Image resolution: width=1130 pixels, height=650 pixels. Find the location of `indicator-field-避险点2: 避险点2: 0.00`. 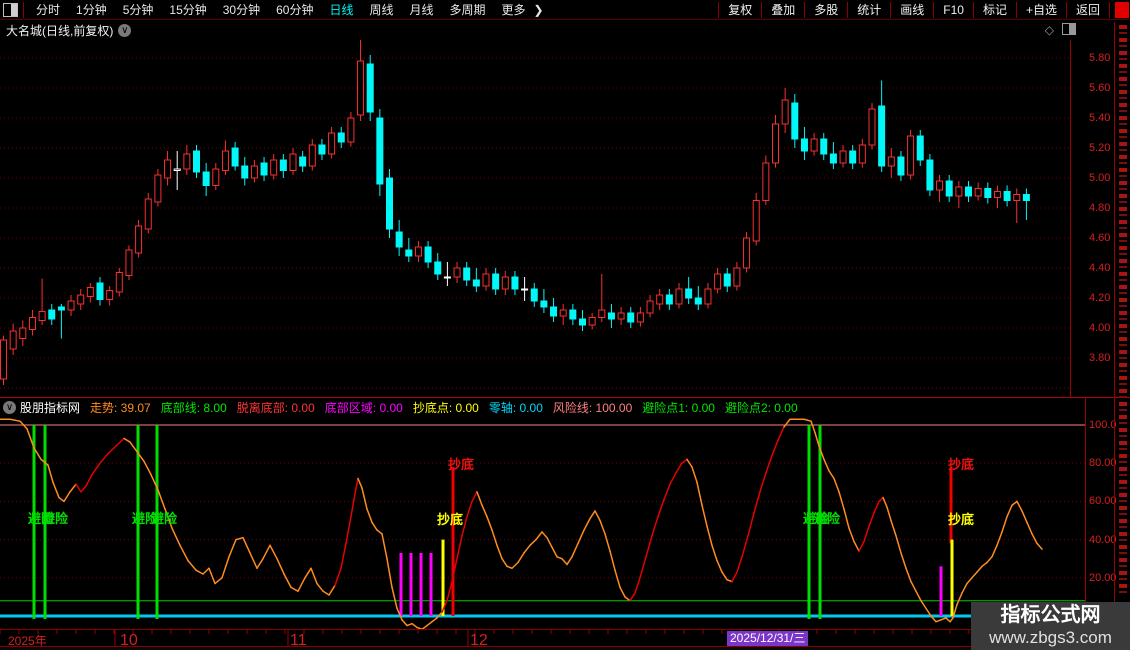

indicator-field-避险点2: 避险点2: 0.00 is located at coordinates (761, 407).